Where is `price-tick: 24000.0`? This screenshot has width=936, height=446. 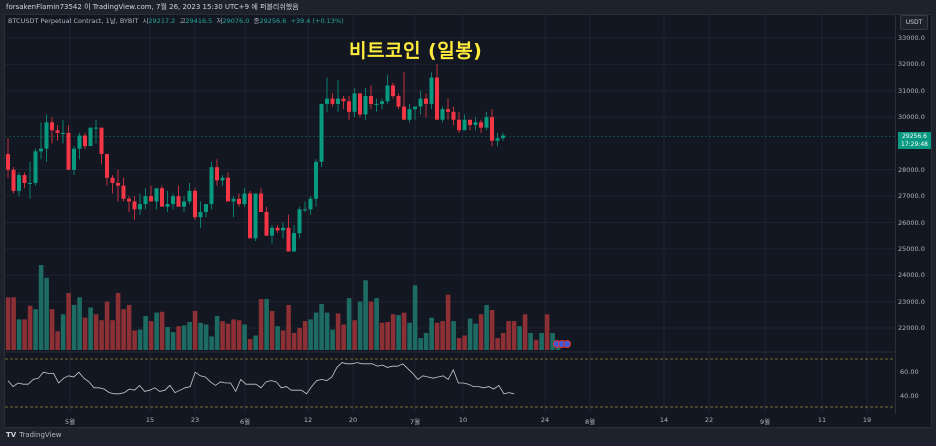
price-tick: 24000.0 is located at coordinates (911, 275).